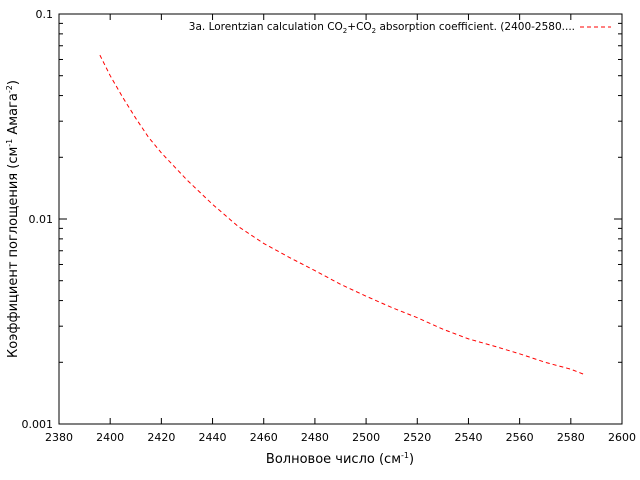 This screenshot has height=480, width=640. I want to click on x-tick-label: 2460, so click(264, 437).